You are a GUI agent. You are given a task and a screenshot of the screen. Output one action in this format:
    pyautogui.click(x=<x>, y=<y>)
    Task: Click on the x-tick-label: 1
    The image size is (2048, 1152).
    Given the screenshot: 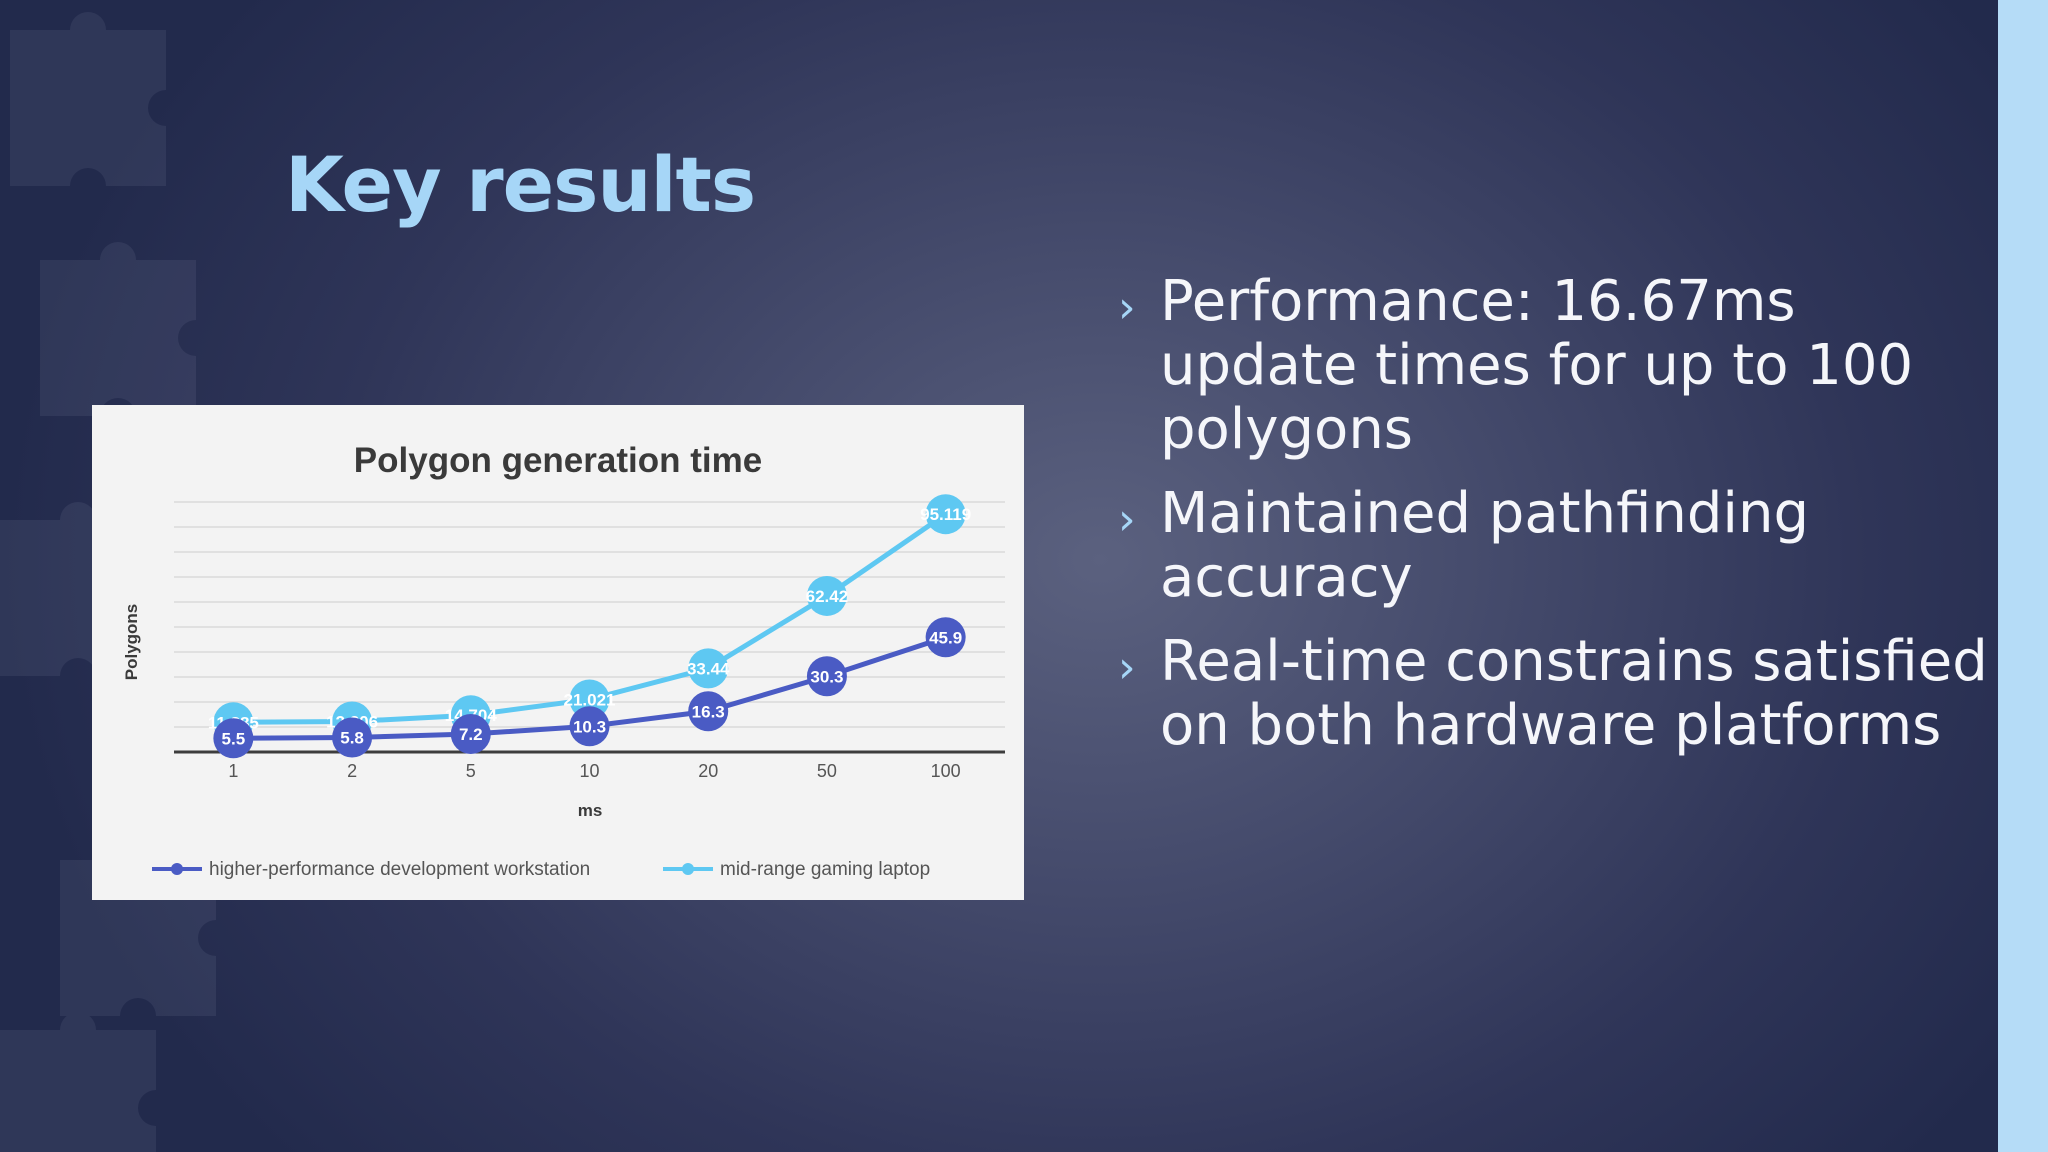 What is the action you would take?
    pyautogui.click(x=233, y=771)
    